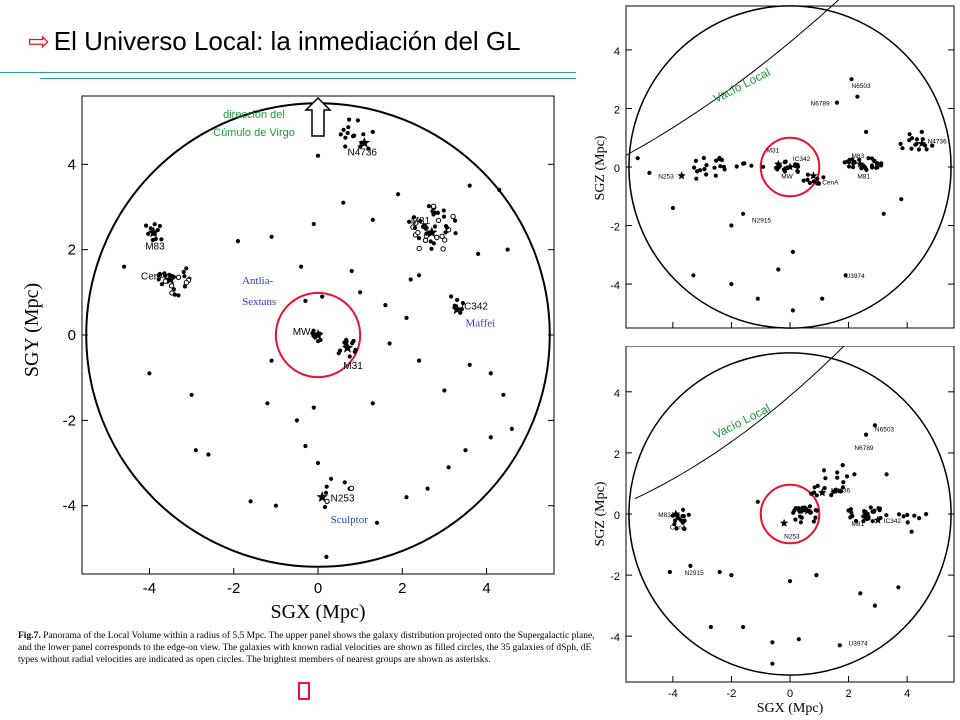  Describe the element at coordinates (402, 588) in the screenshot. I see `main-x-tick-label: 2` at that location.